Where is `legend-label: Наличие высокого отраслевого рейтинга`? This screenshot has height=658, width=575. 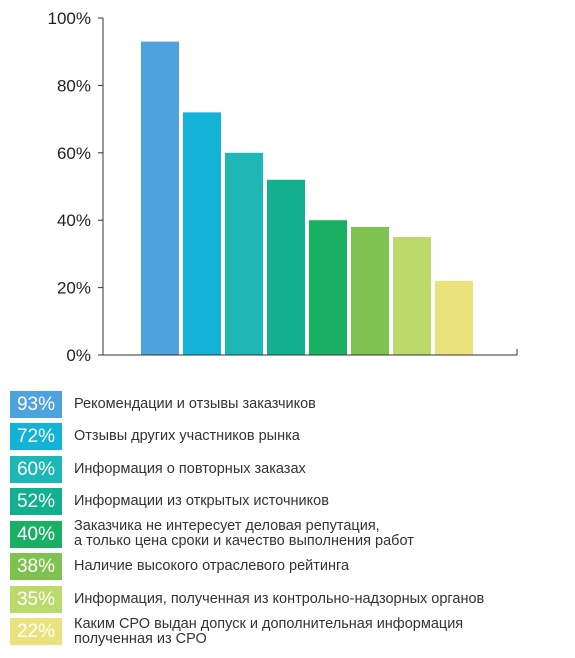 legend-label: Наличие высокого отраслевого рейтинга is located at coordinates (212, 566).